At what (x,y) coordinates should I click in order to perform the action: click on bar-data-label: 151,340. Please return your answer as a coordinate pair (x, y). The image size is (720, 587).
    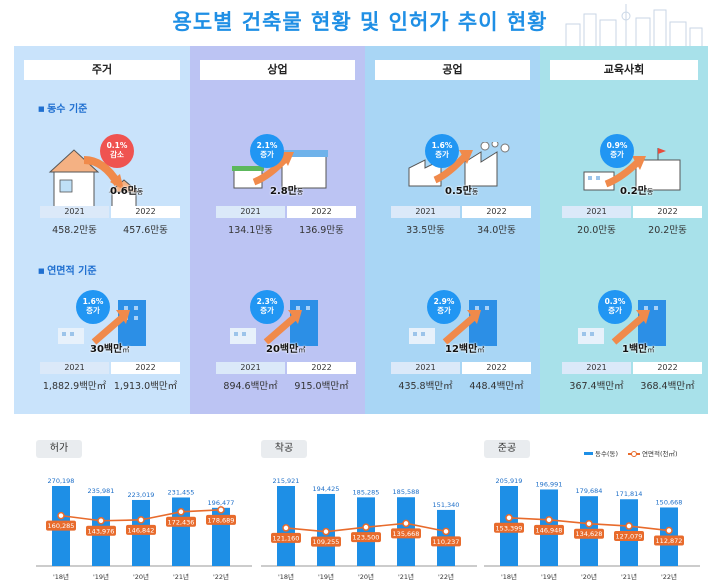
    Looking at the image, I should click on (446, 505).